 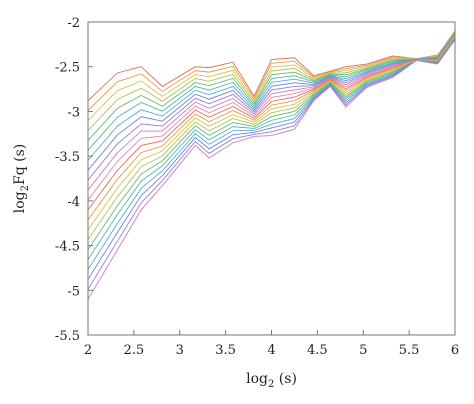 I want to click on y-tick-label: -2, so click(x=73, y=23).